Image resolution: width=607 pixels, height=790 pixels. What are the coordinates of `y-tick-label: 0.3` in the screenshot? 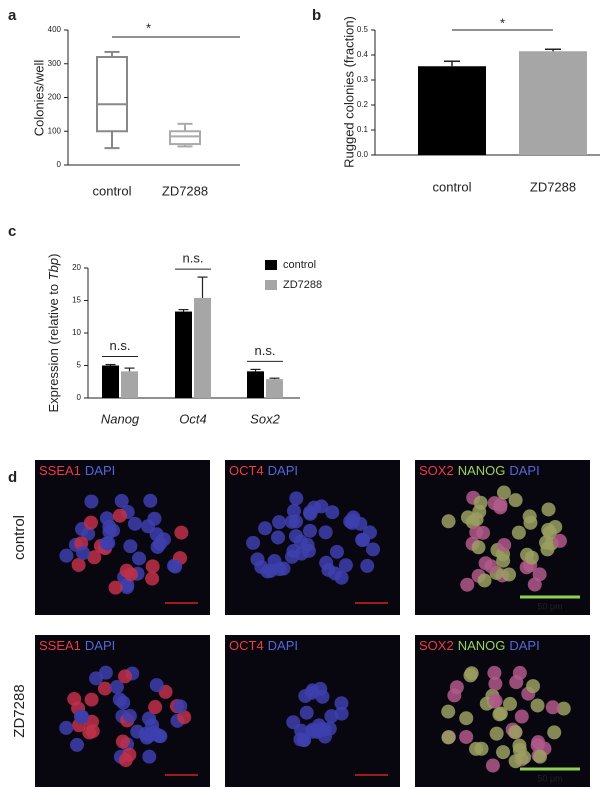 It's located at (363, 79).